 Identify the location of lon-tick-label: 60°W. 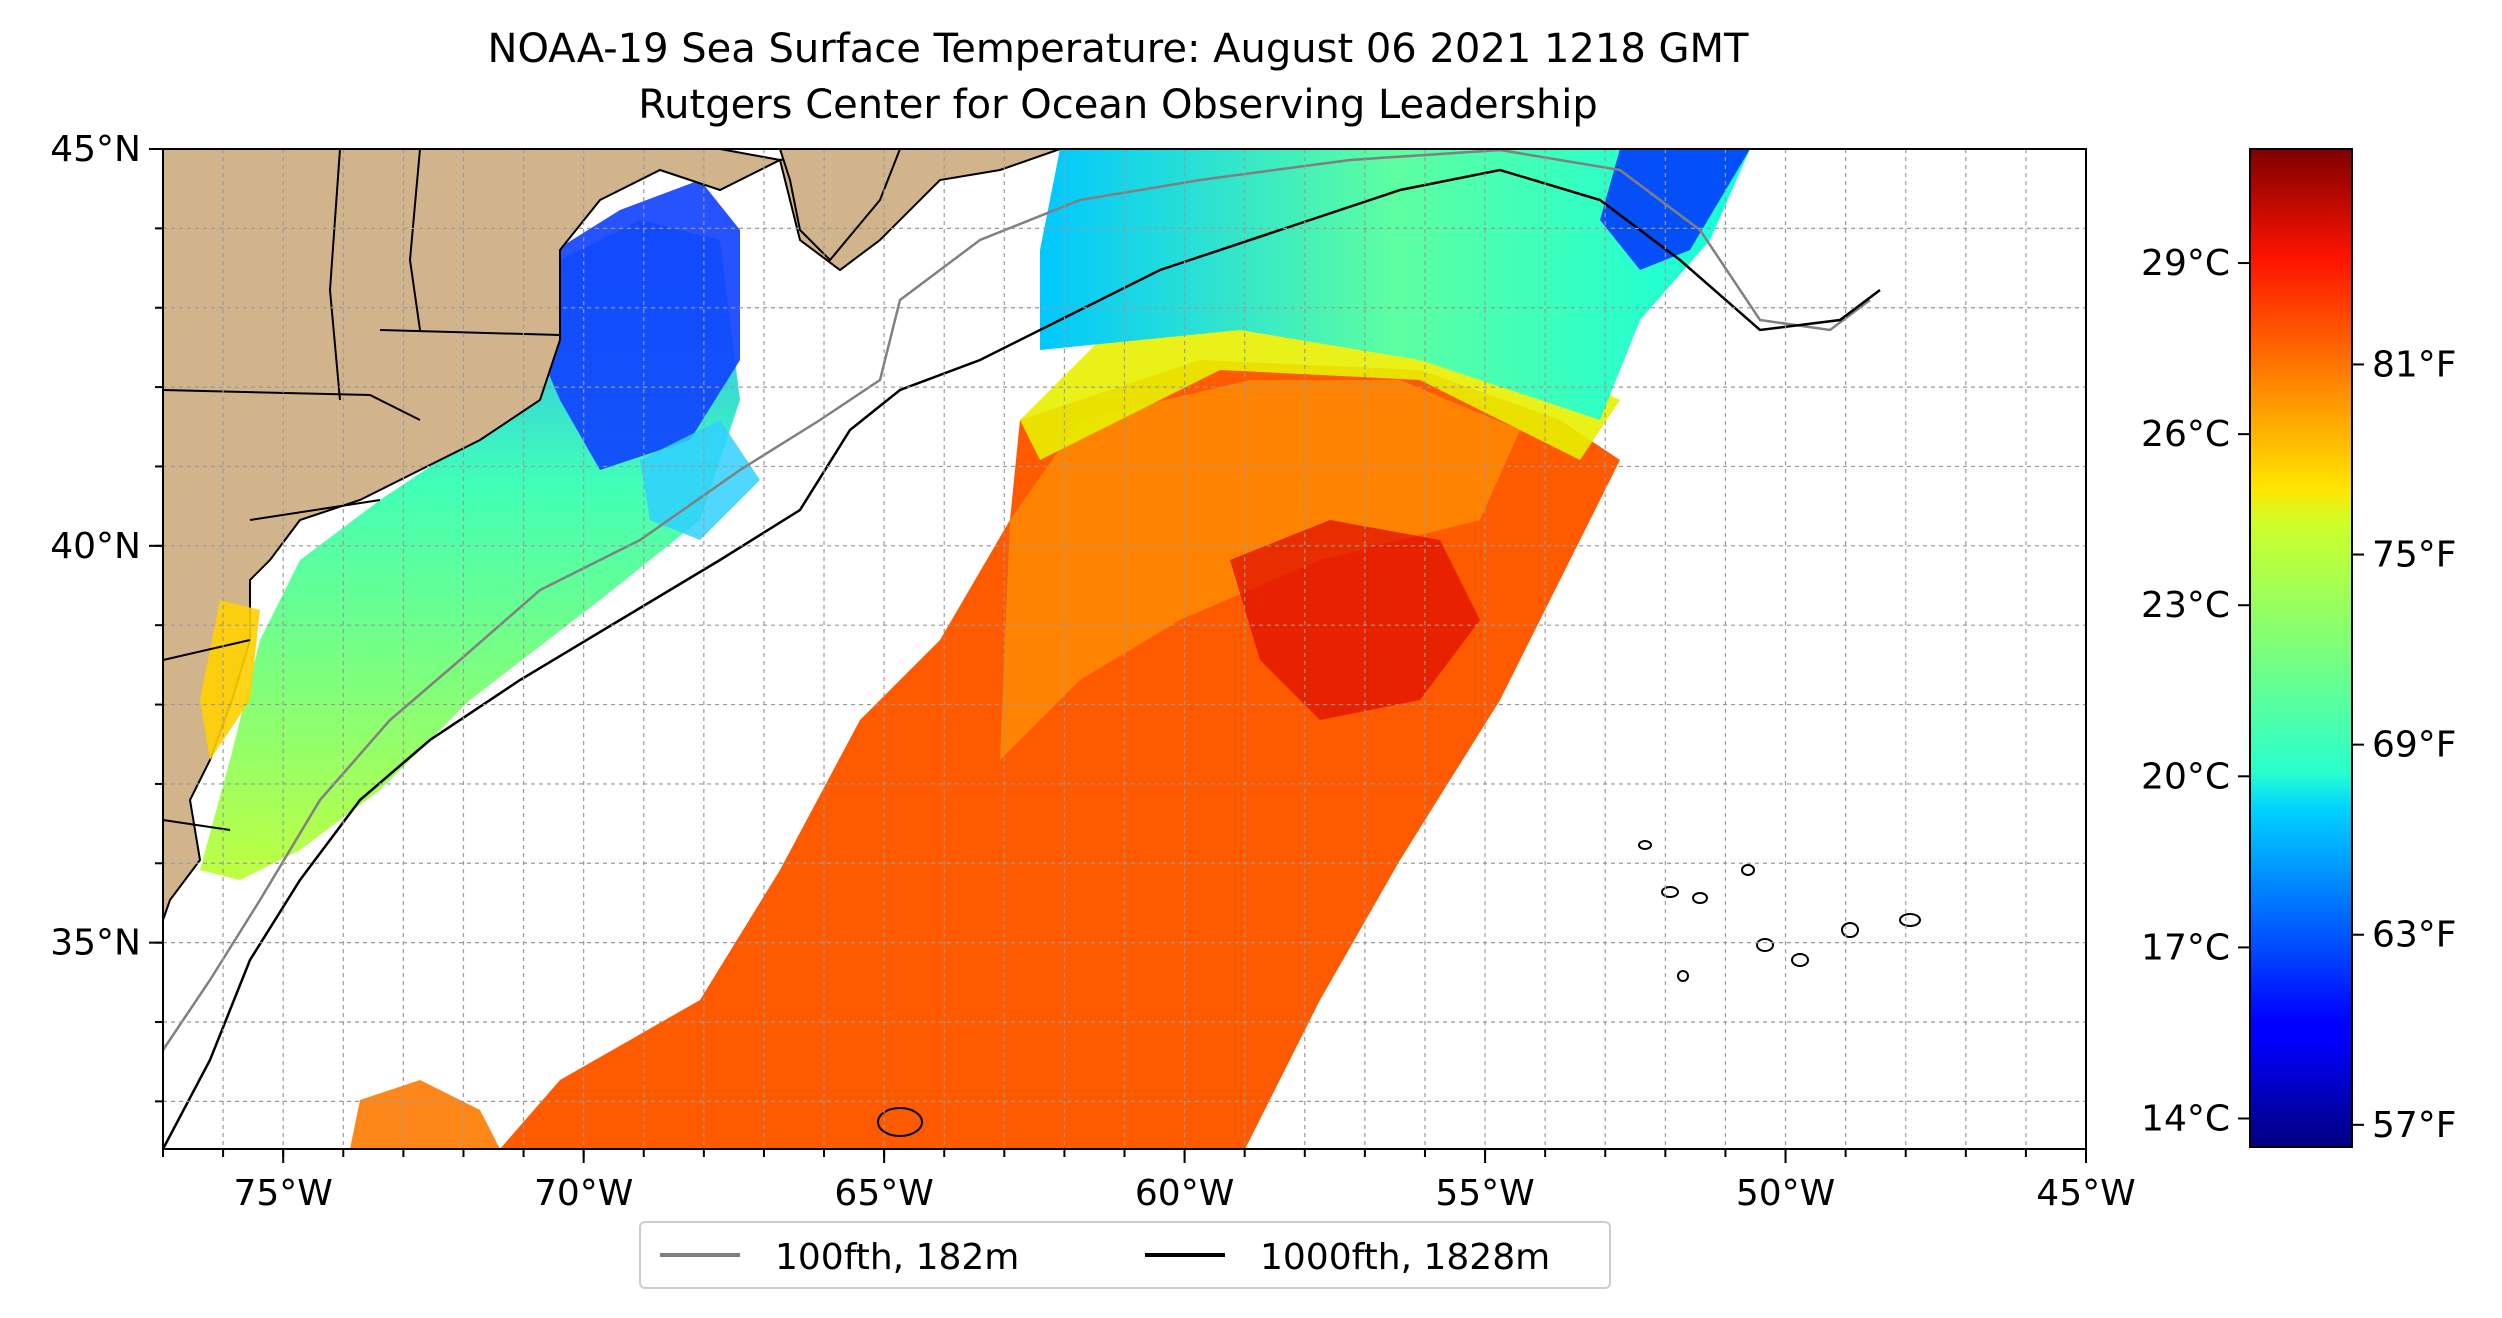
(1184, 1193).